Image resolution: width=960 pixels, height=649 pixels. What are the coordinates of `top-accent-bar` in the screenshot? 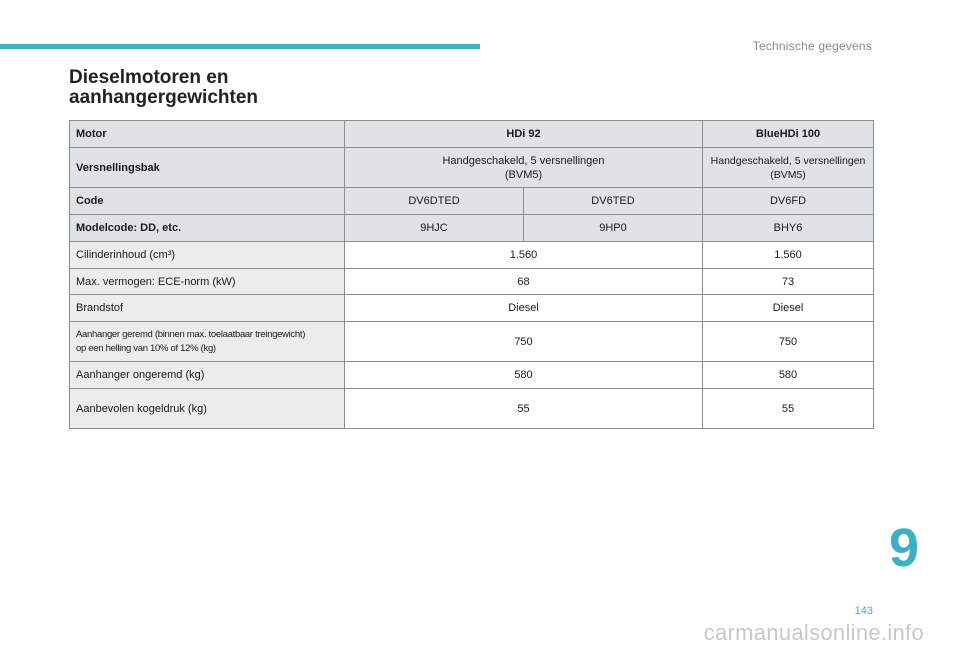 It's located at (240, 46).